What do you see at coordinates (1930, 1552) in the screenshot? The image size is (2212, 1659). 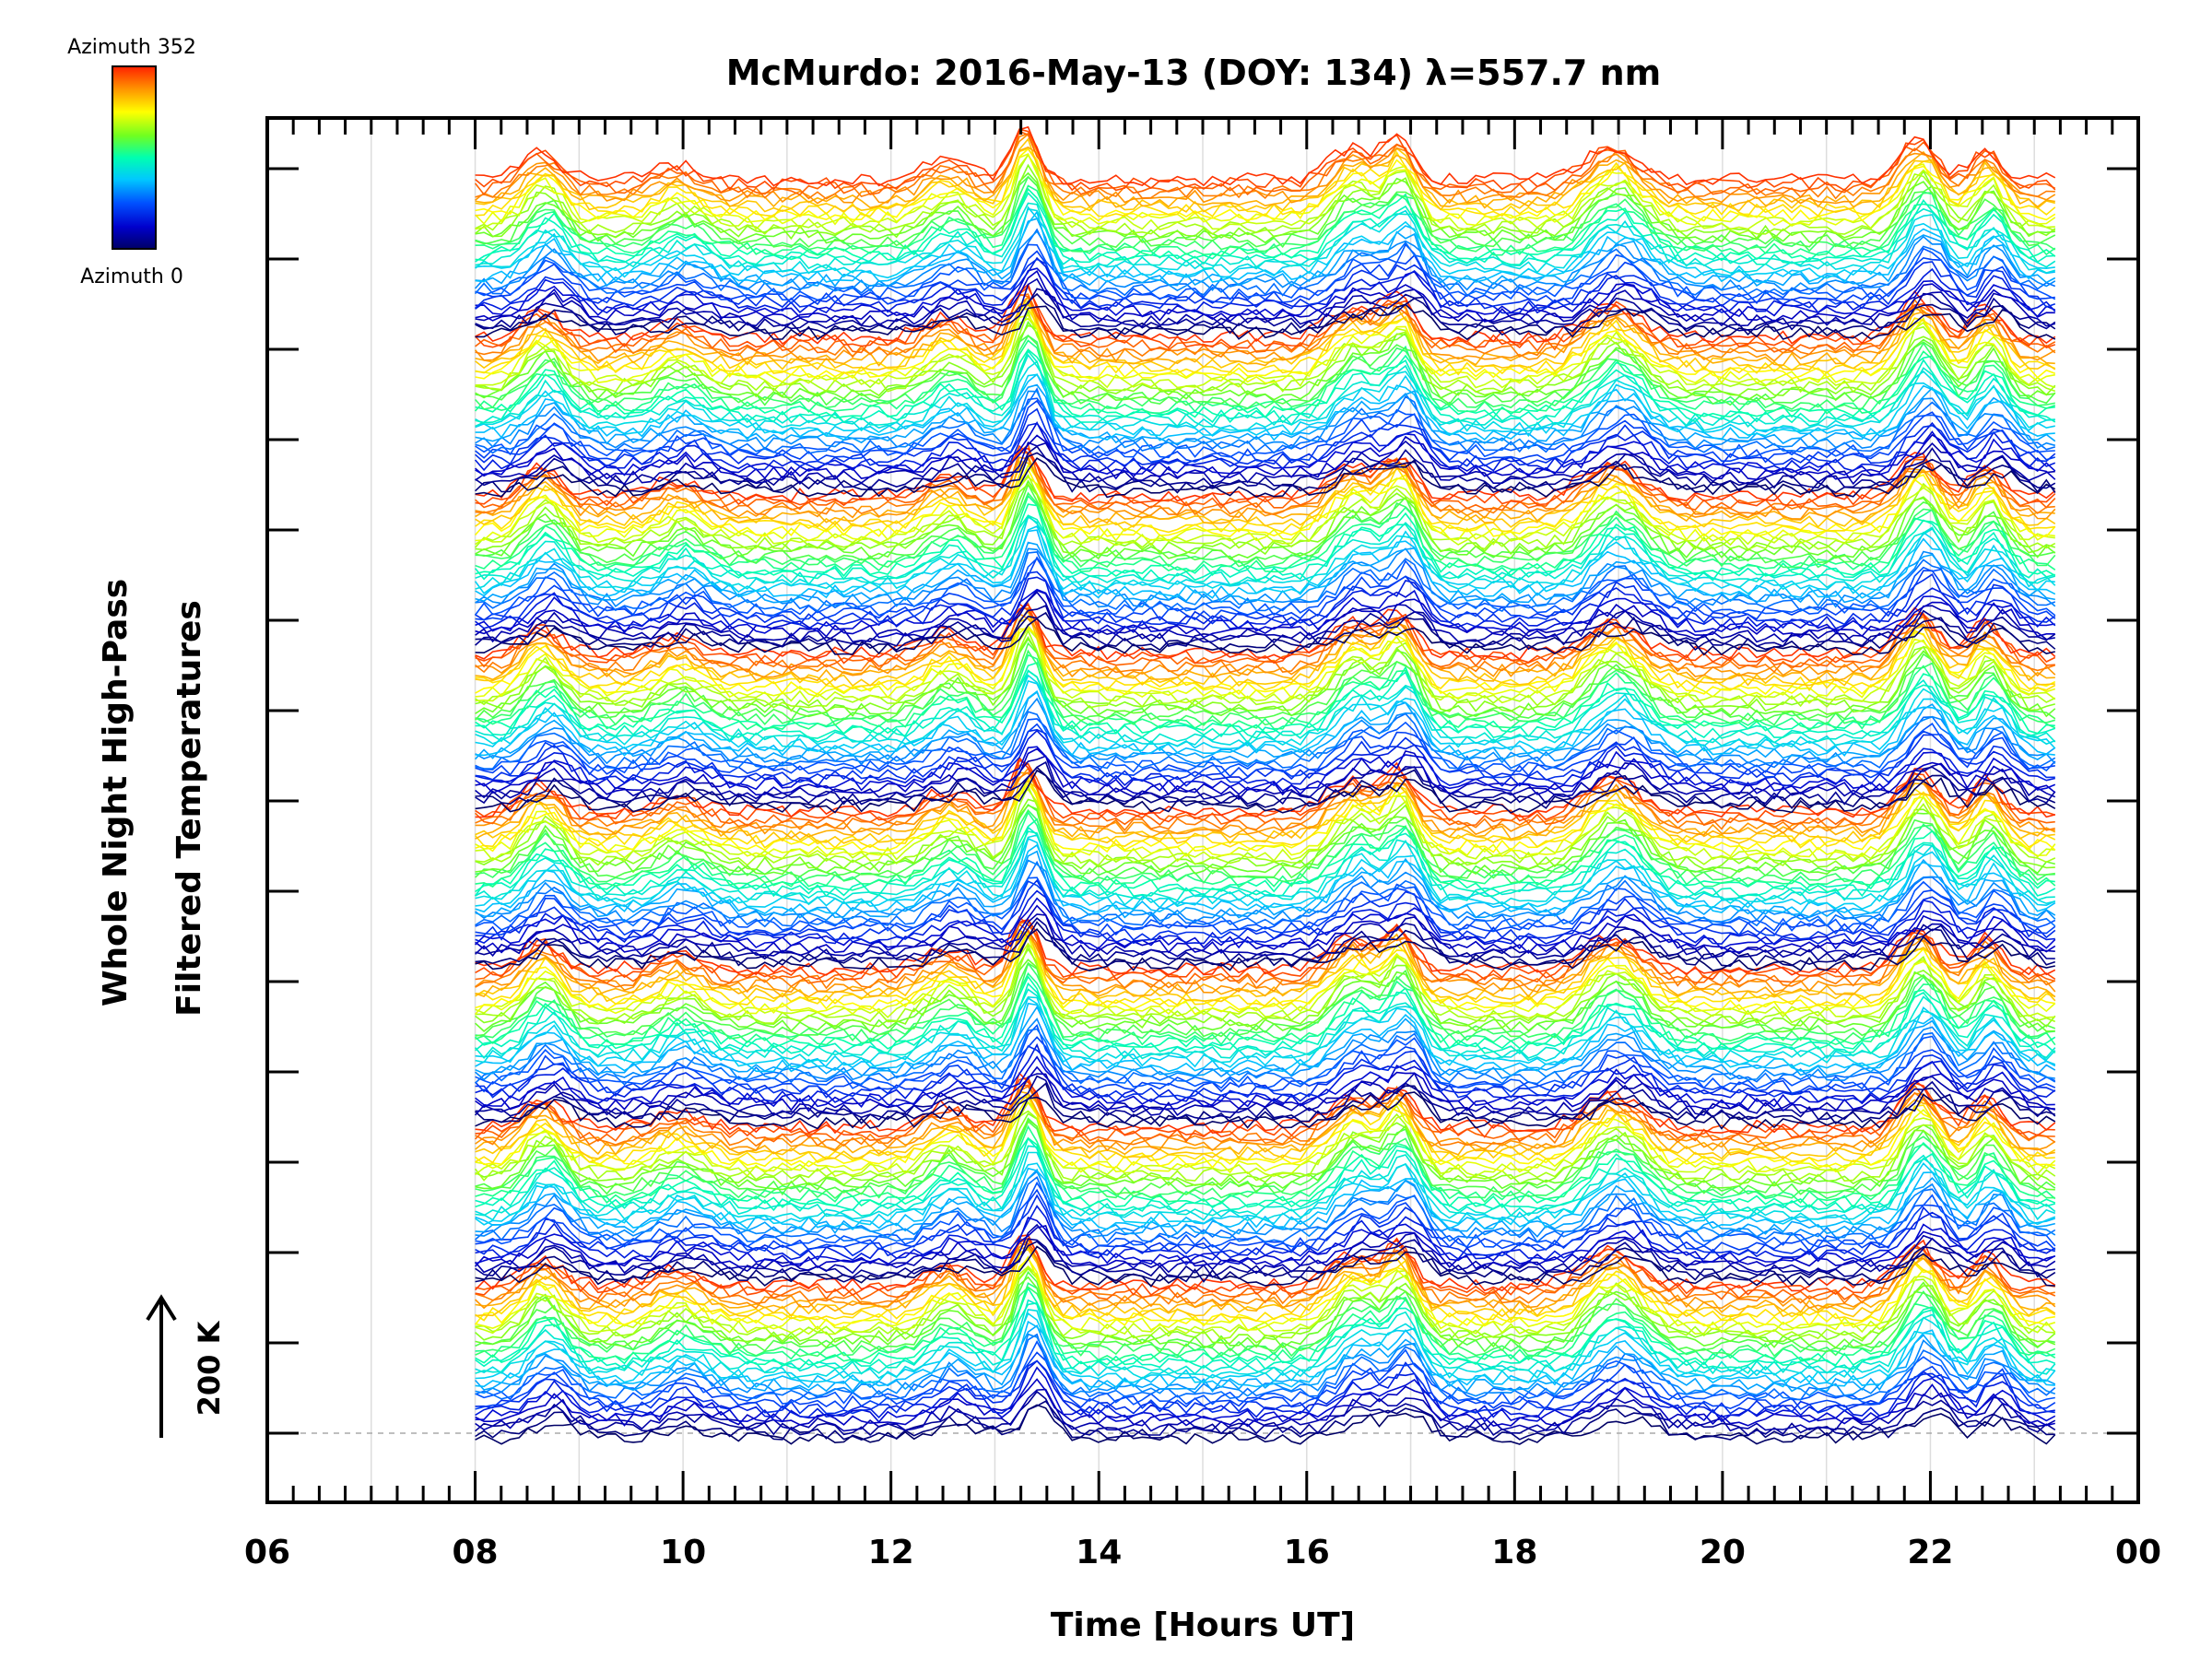 I see `x-tick-label: 22` at bounding box center [1930, 1552].